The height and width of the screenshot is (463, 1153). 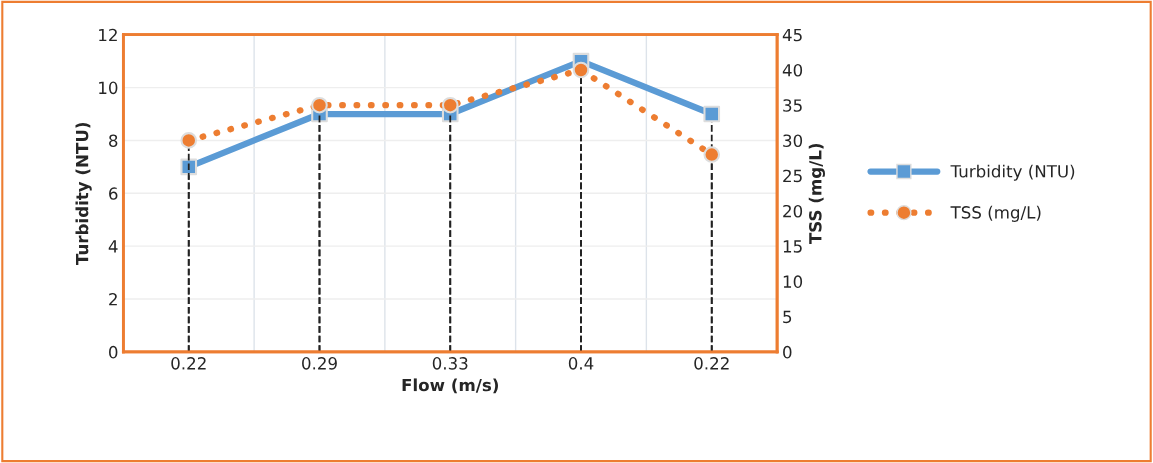 What do you see at coordinates (319, 363) in the screenshot?
I see `x-tick-label: 0.29` at bounding box center [319, 363].